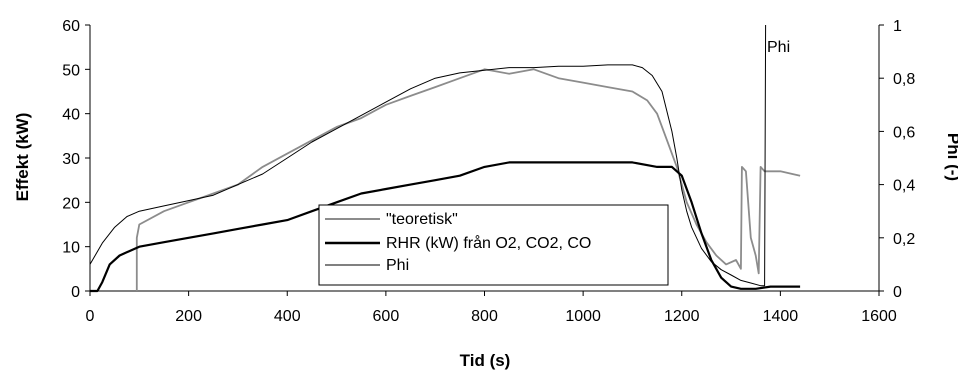 The width and height of the screenshot is (958, 376). Describe the element at coordinates (397, 265) in the screenshot. I see `legend-label-phi: Phi` at that location.